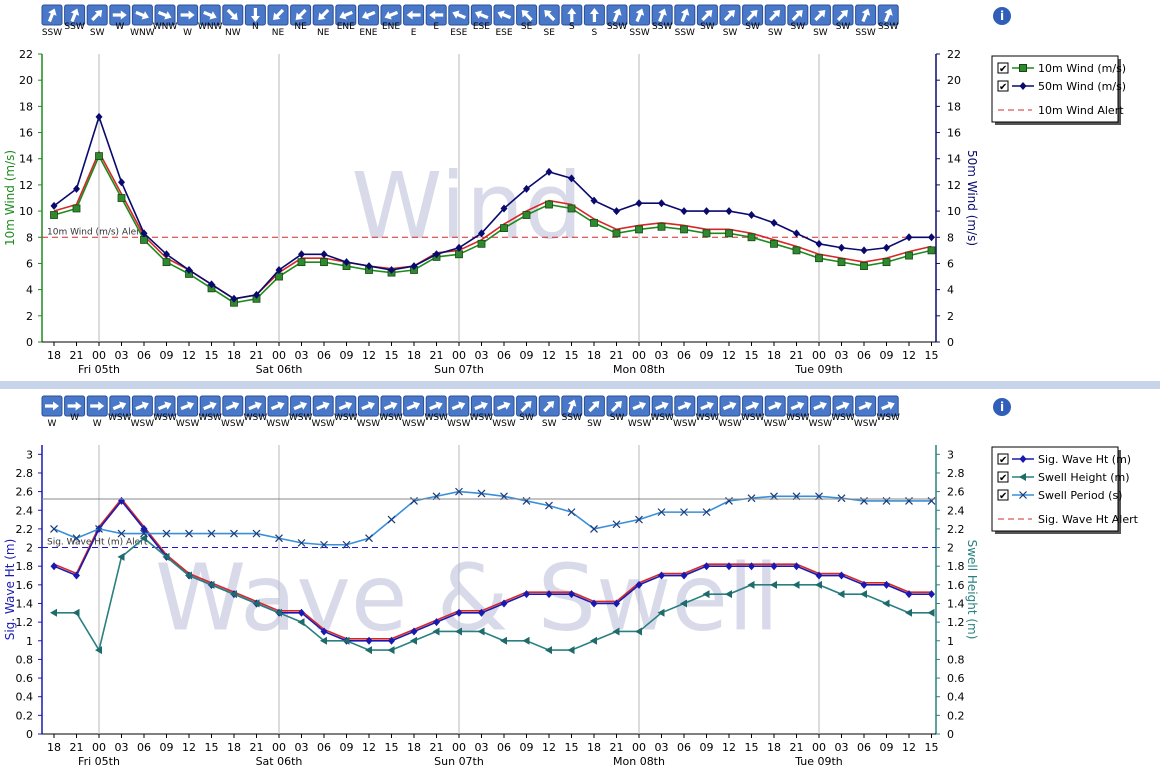 This screenshot has height=771, width=1160. I want to click on wind-day-label: Fri 05th, so click(99, 369).